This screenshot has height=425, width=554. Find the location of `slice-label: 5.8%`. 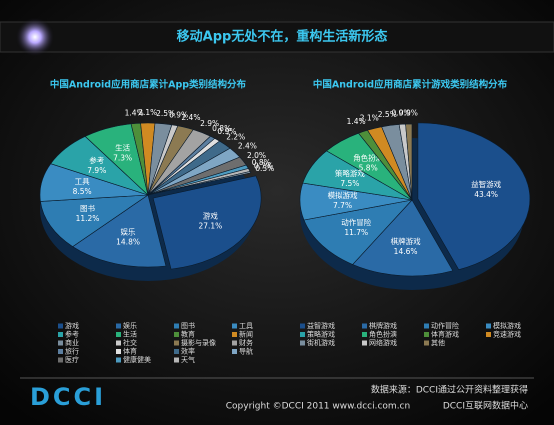

slice-label: 5.8% is located at coordinates (368, 167).